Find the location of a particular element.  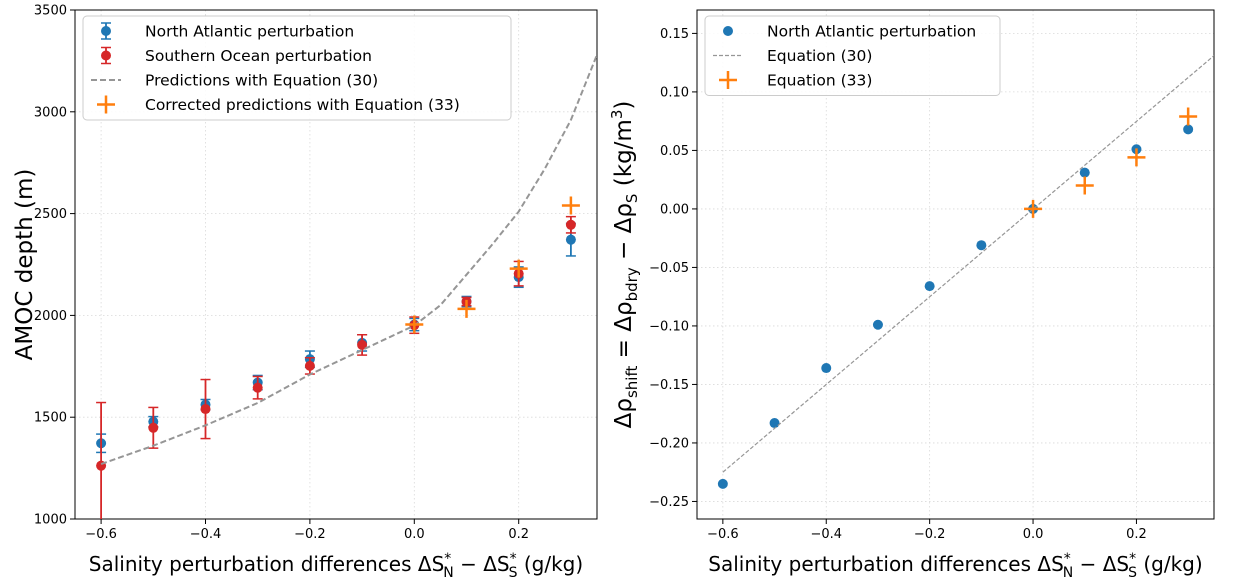

y-tick-label: 0.05 is located at coordinates (674, 151).